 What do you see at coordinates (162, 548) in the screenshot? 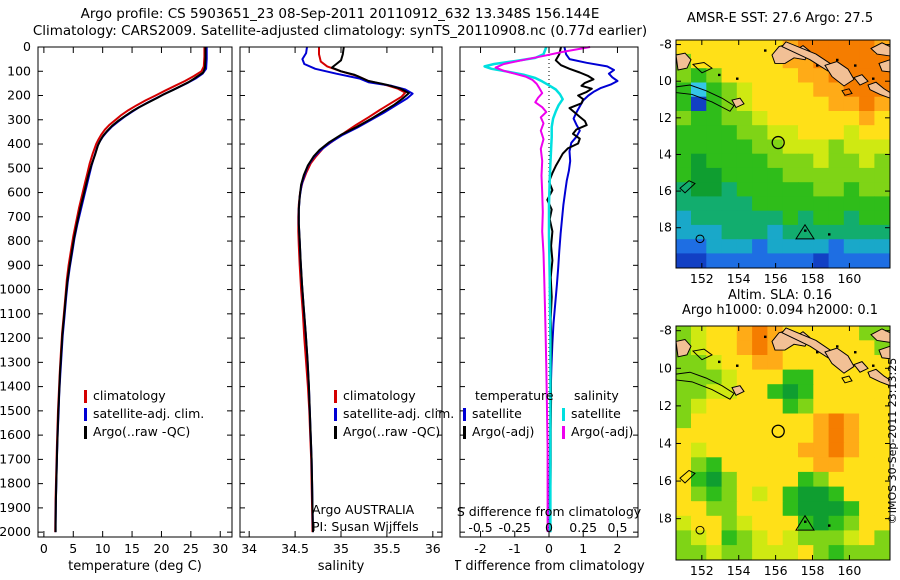
I see `svg-text: 20` at bounding box center [162, 548].